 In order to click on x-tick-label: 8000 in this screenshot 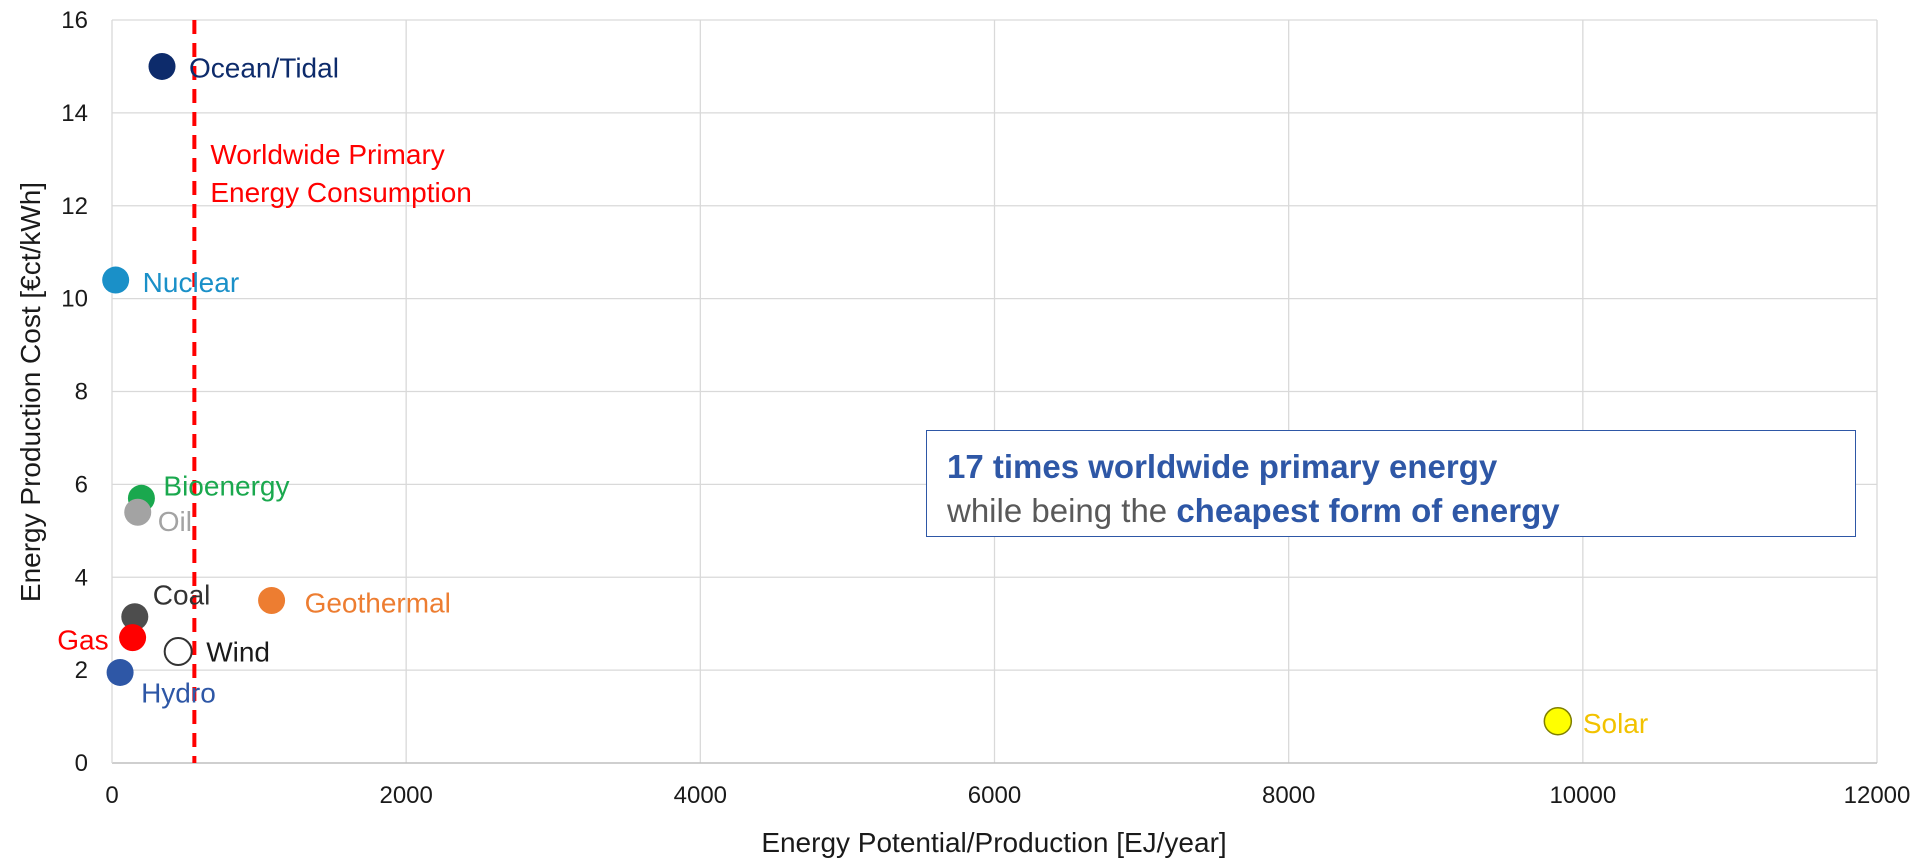, I will do `click(1288, 795)`.